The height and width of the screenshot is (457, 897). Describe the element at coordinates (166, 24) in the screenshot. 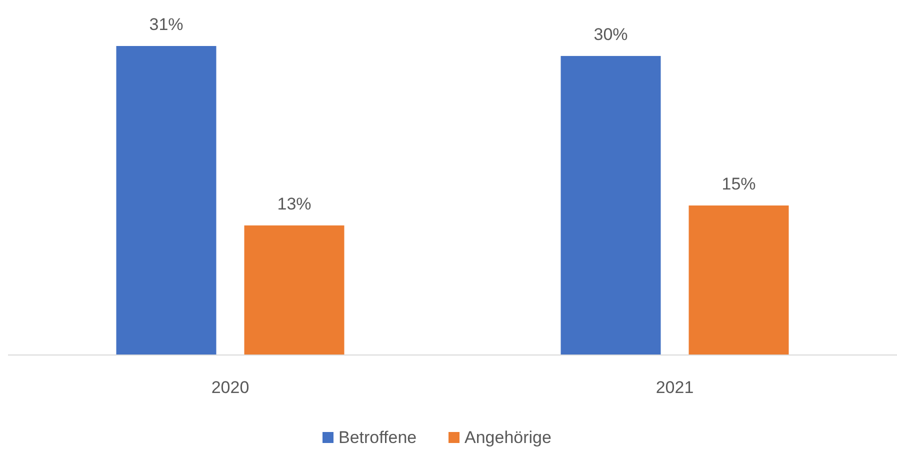

I see `data-label: 31%` at that location.